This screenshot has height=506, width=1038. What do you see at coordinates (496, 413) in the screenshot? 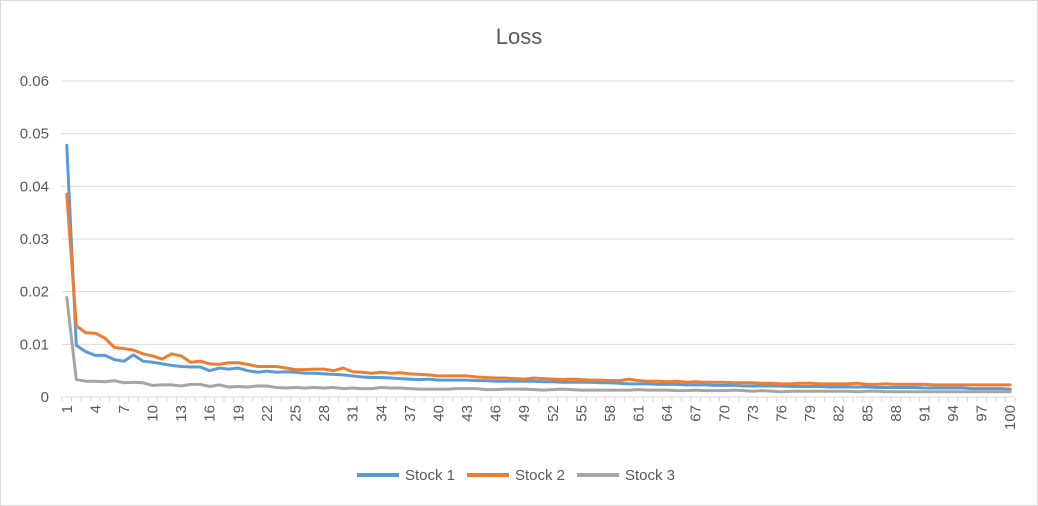
I see `x-tick-label: 46` at bounding box center [496, 413].